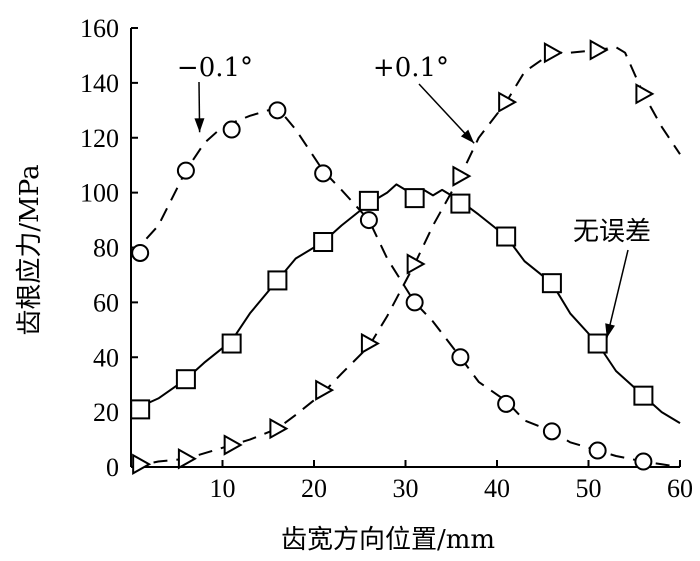  I want to click on y-tick-label: 20, so click(106, 412).